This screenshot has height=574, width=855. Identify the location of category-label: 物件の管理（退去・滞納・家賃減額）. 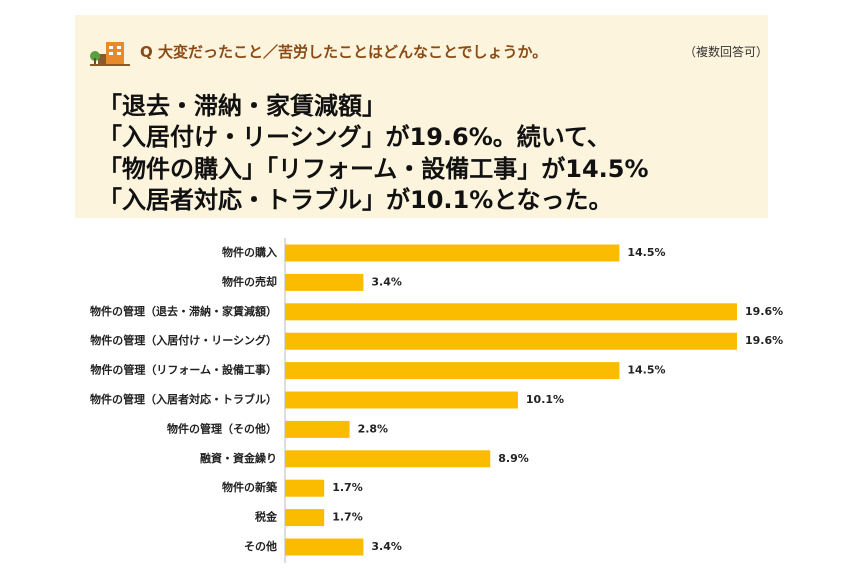
(183, 311).